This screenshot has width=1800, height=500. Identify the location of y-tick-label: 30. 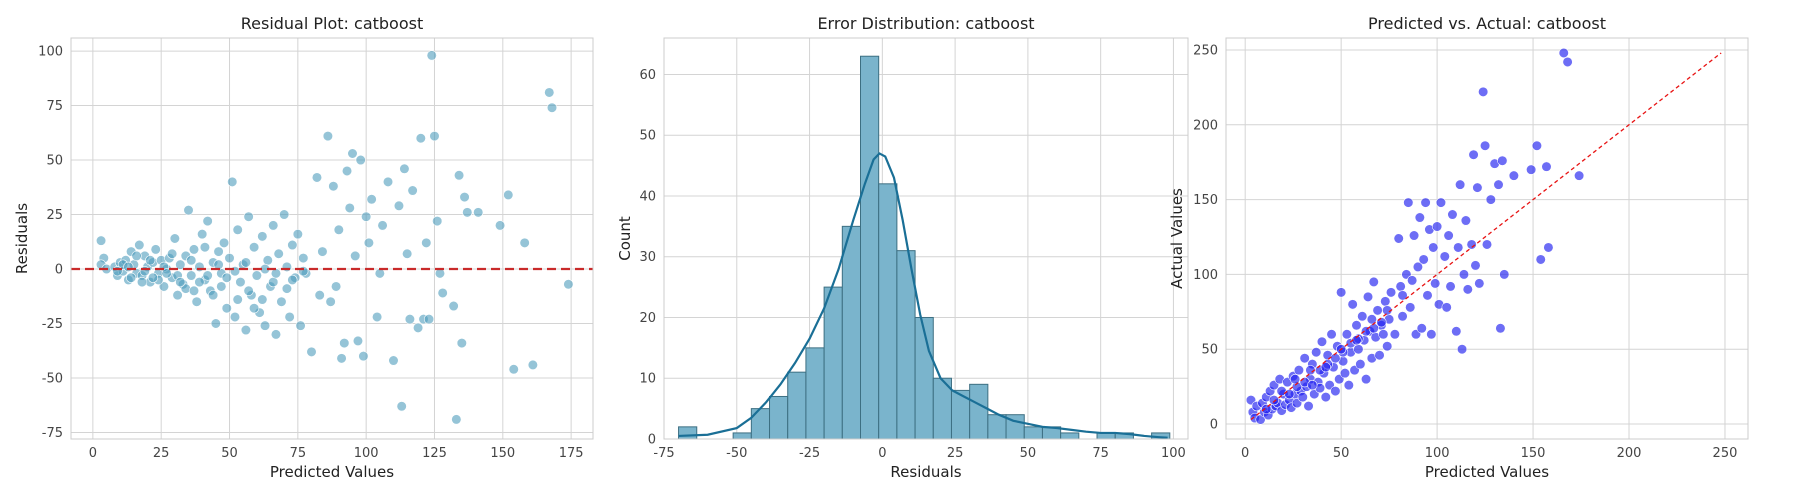
(647, 257).